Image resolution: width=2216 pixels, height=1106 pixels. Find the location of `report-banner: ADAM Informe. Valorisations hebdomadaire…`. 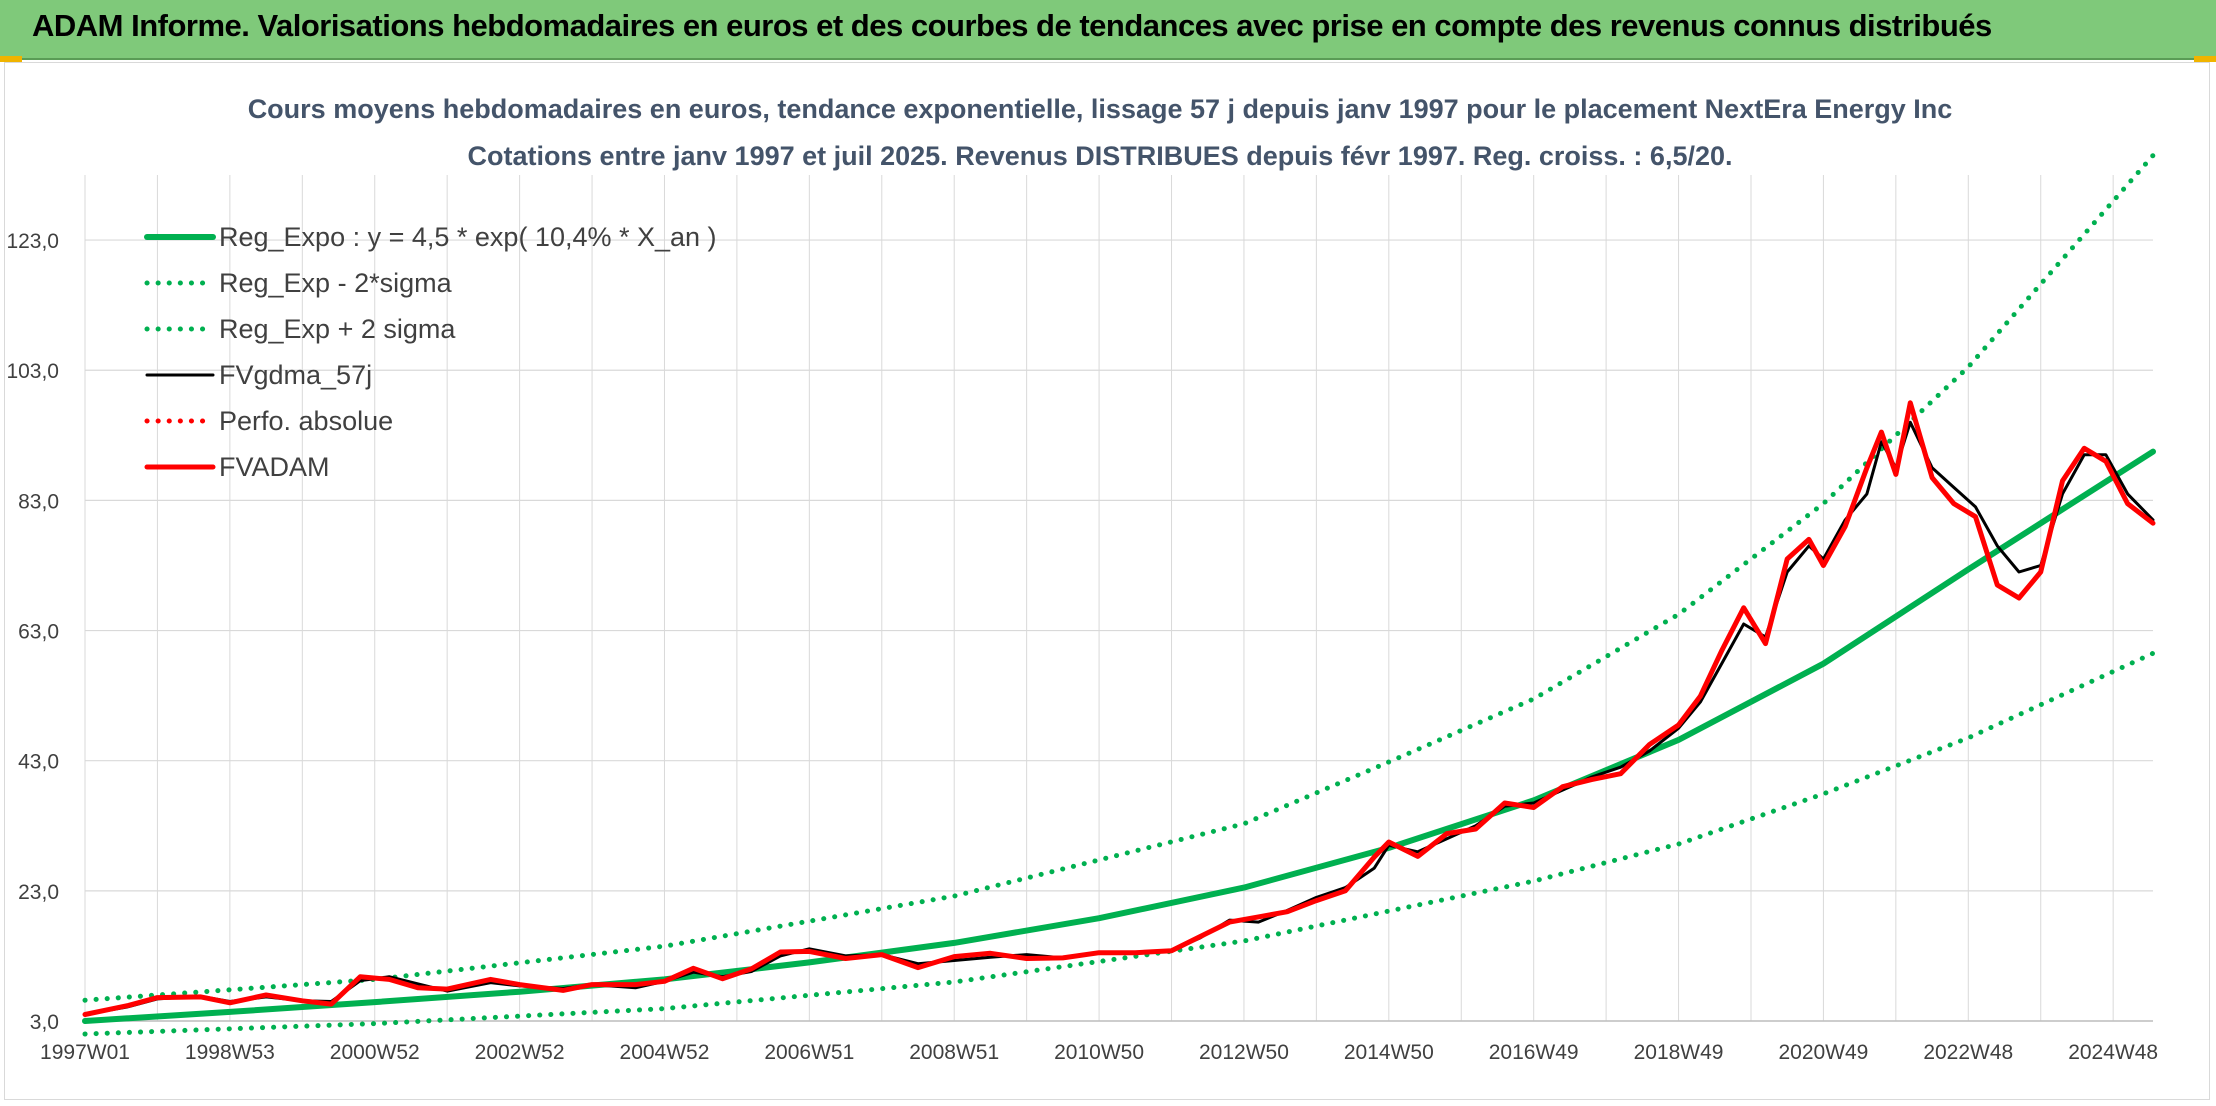

report-banner: ADAM Informe. Valorisations hebdomadaire… is located at coordinates (1108, 30).